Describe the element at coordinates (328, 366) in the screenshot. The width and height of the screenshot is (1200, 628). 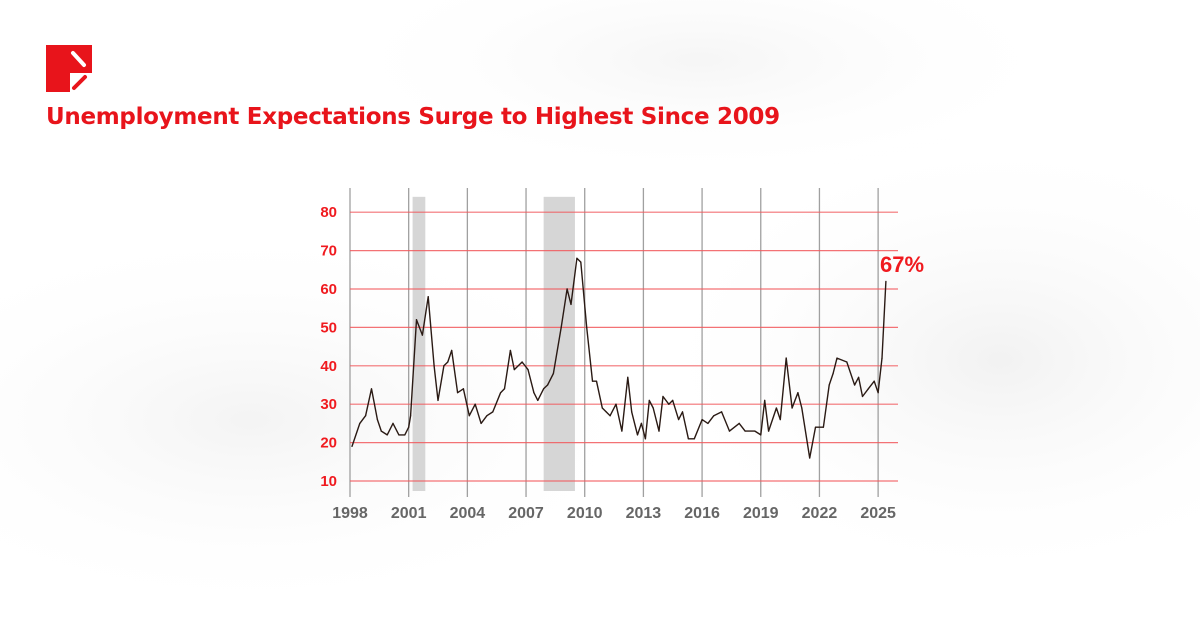
I see `y-tick-label: 40` at that location.